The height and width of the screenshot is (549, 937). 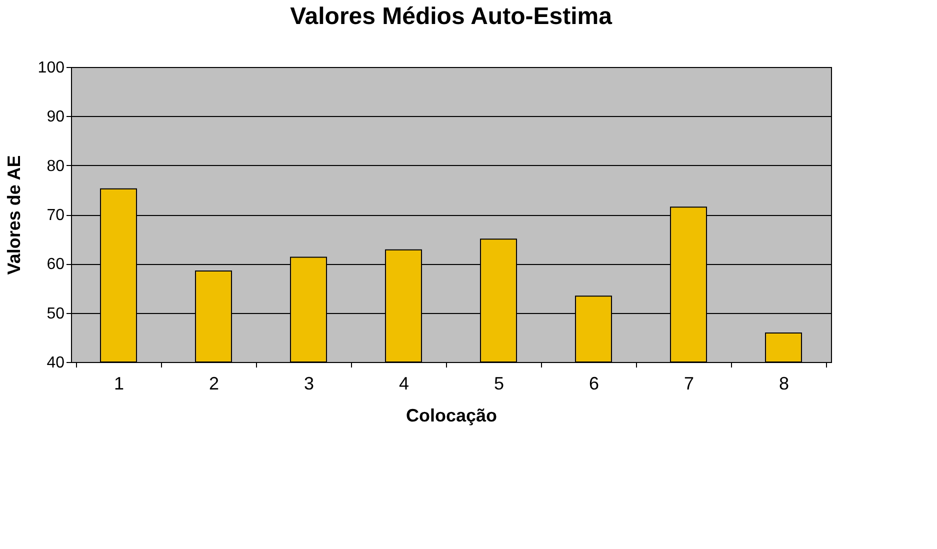 What do you see at coordinates (55, 215) in the screenshot?
I see `y-tick-label: 70` at bounding box center [55, 215].